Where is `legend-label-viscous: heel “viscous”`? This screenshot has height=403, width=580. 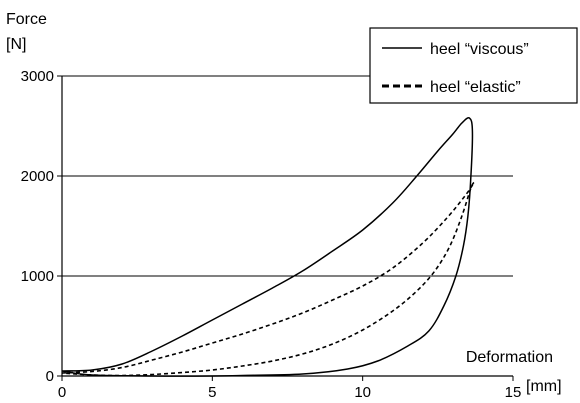 legend-label-viscous: heel “viscous” is located at coordinates (479, 49).